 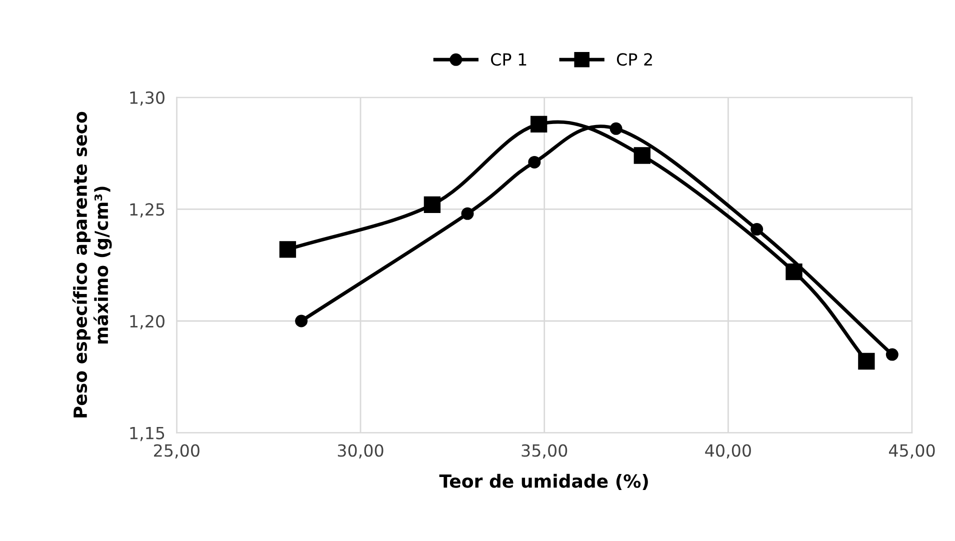 I want to click on x-tick-label: 40,00, so click(x=728, y=451).